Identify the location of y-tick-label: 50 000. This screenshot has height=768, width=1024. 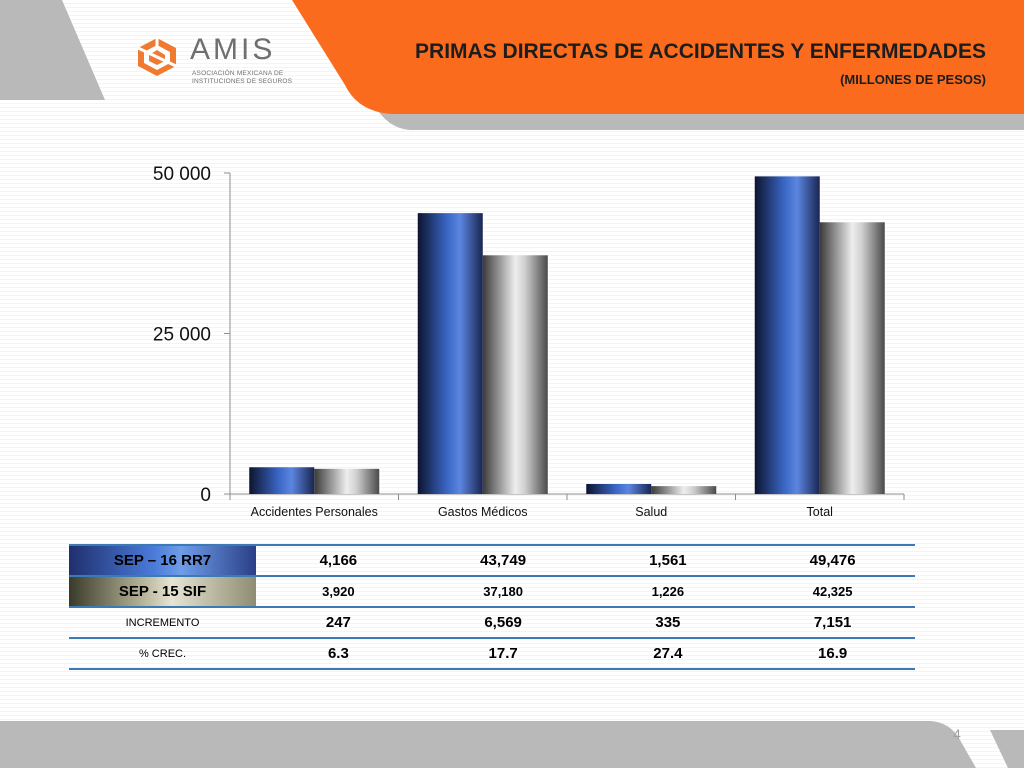
(182, 174).